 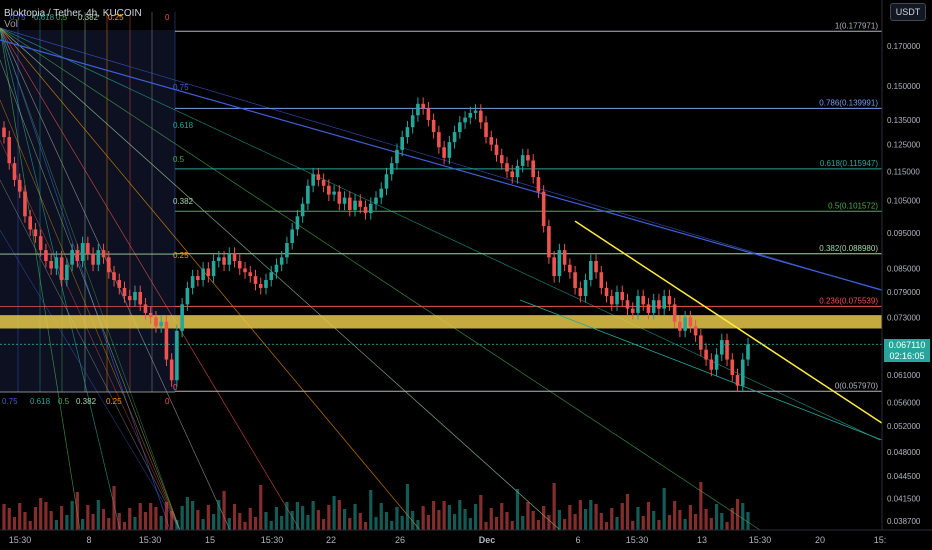 I want to click on fib-level-label: 0.236(0.075539), so click(x=848, y=300).